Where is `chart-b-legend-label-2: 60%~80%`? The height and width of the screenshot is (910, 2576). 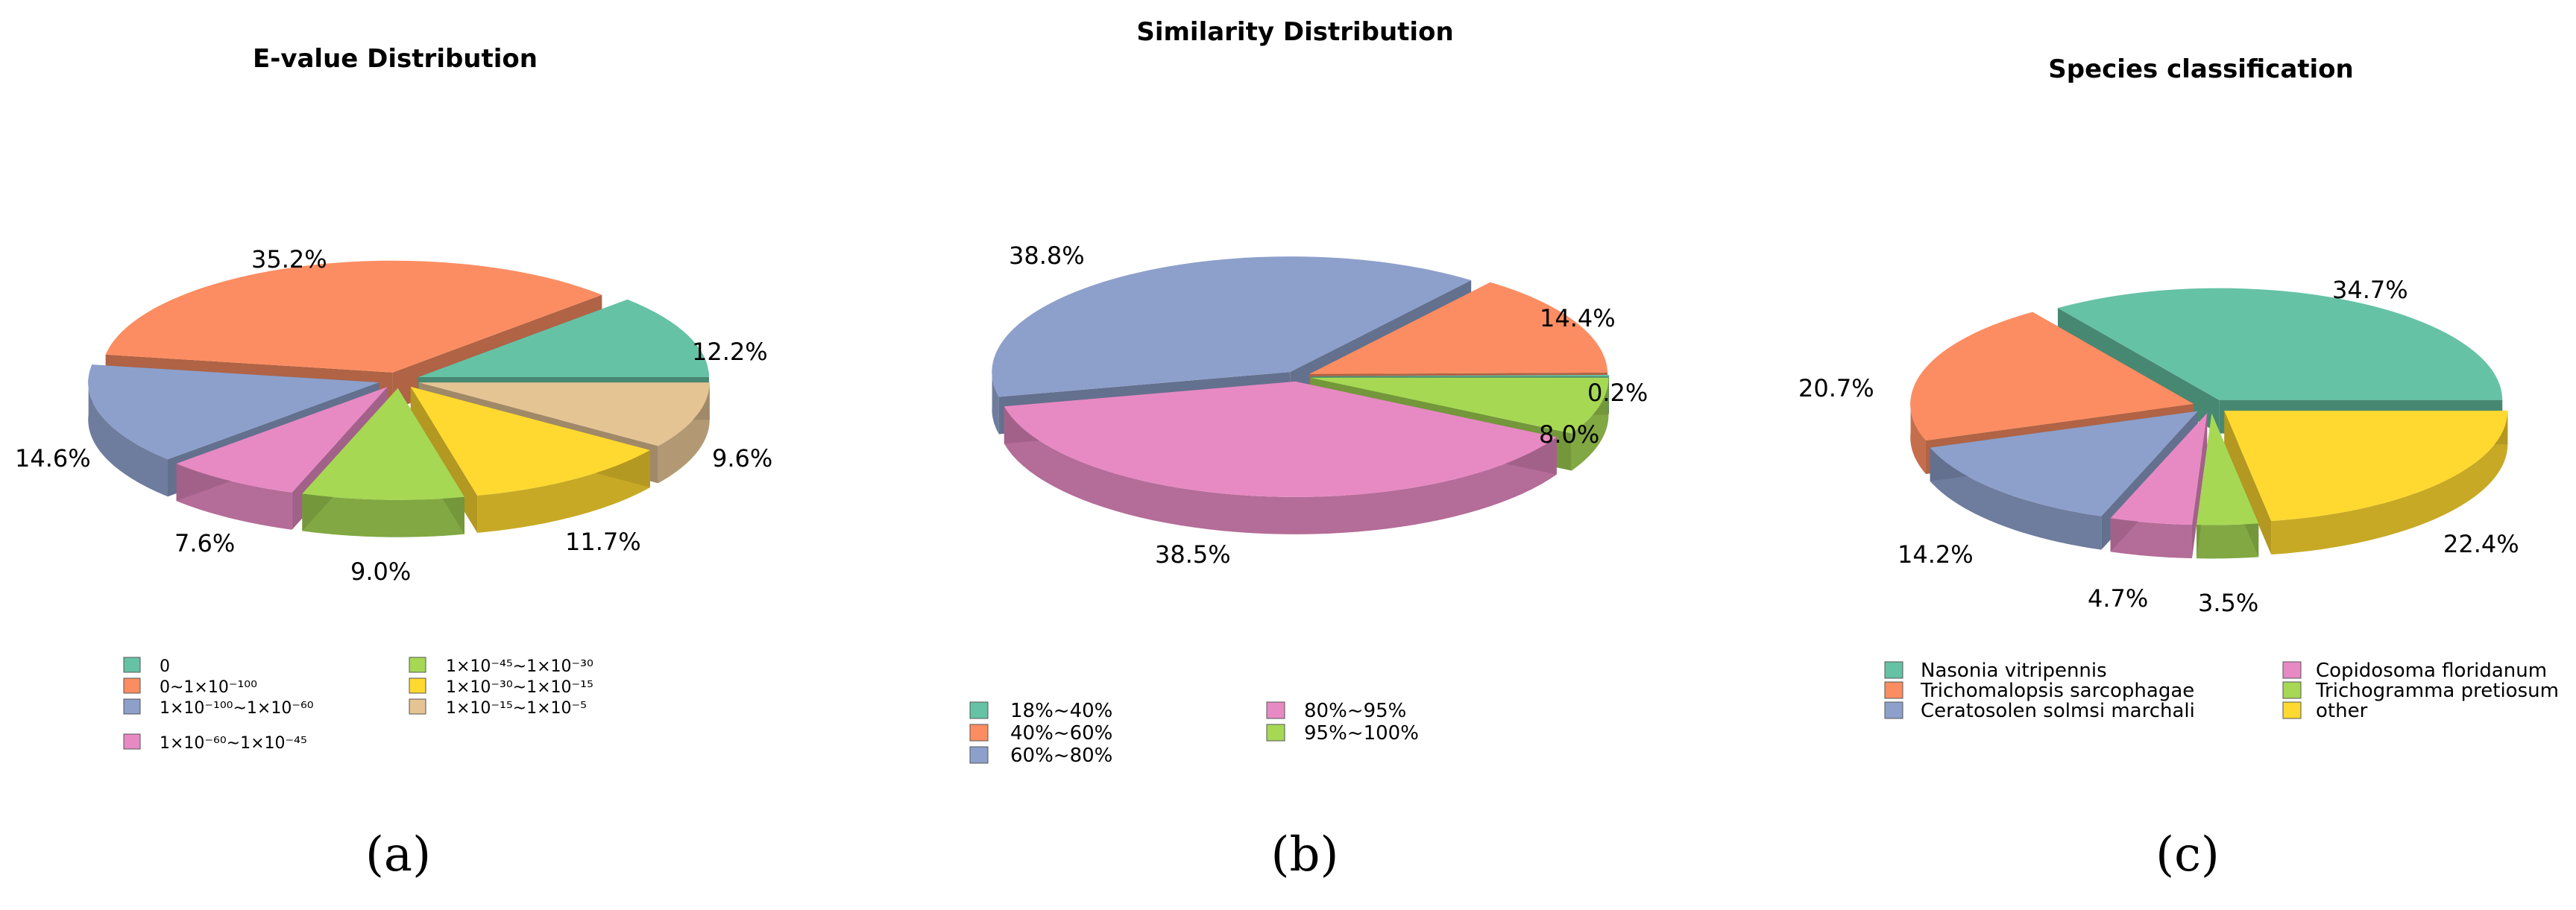
chart-b-legend-label-2: 60%~80% is located at coordinates (1061, 756).